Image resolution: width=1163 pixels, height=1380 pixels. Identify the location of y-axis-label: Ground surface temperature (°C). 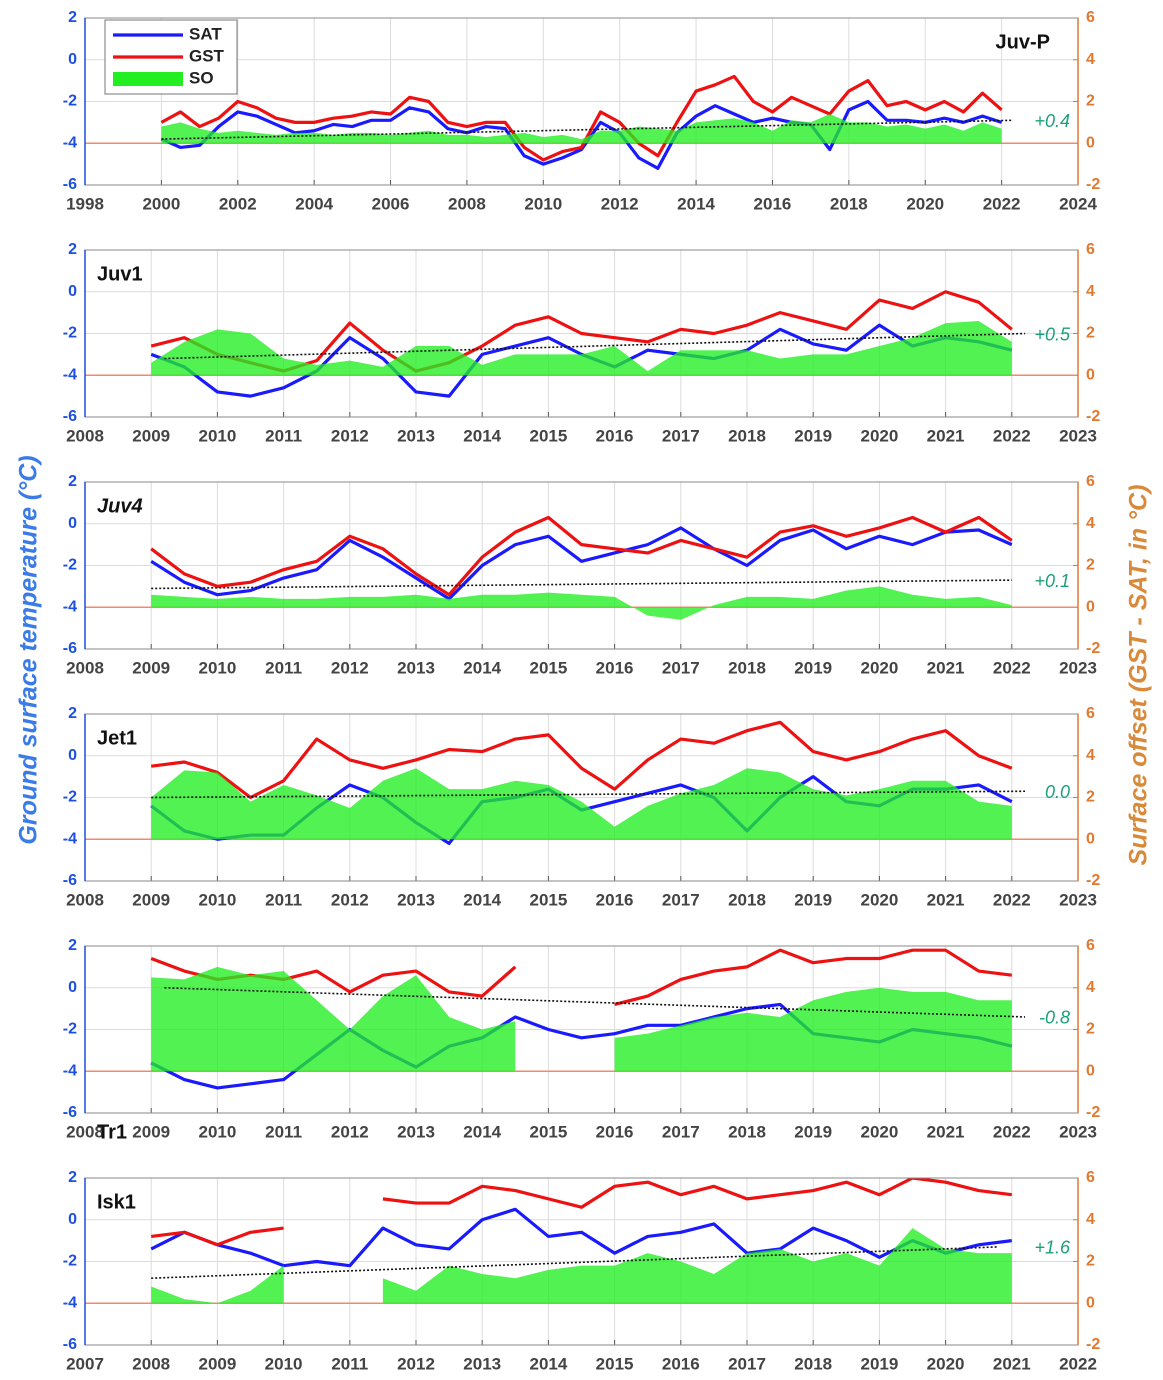
(29, 649).